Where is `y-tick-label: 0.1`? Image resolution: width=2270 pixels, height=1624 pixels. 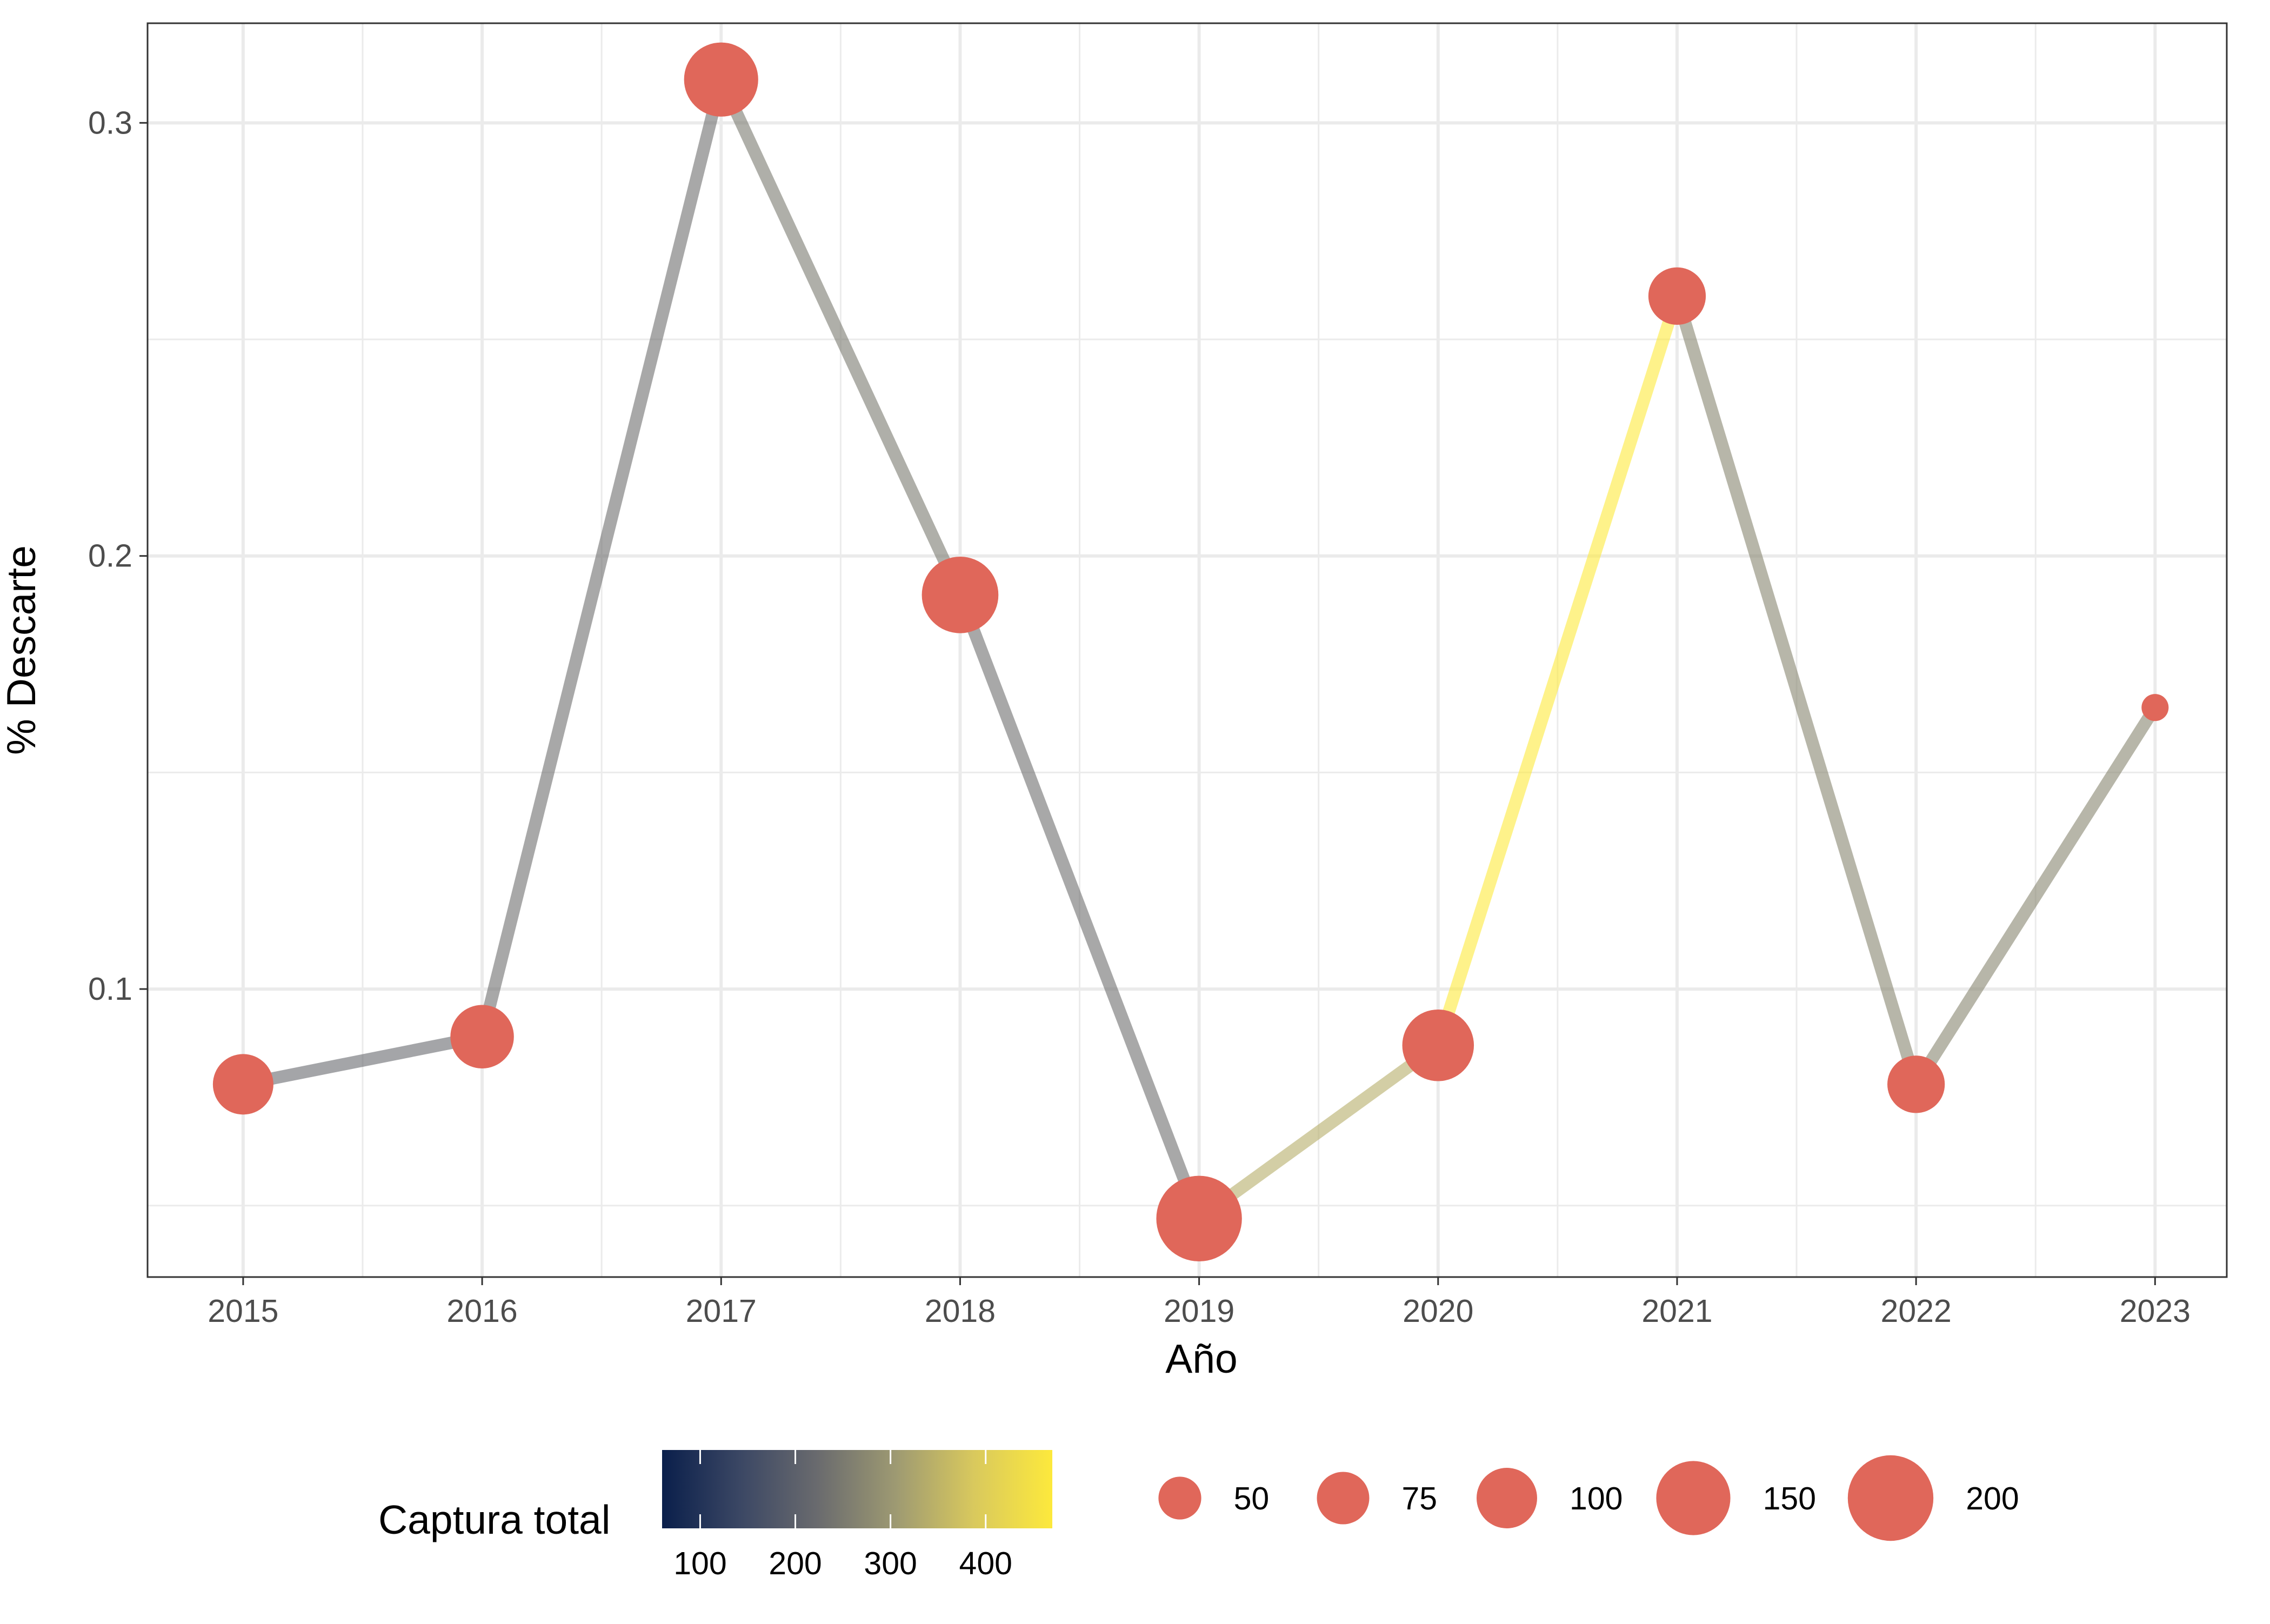
y-tick-label: 0.1 is located at coordinates (110, 989).